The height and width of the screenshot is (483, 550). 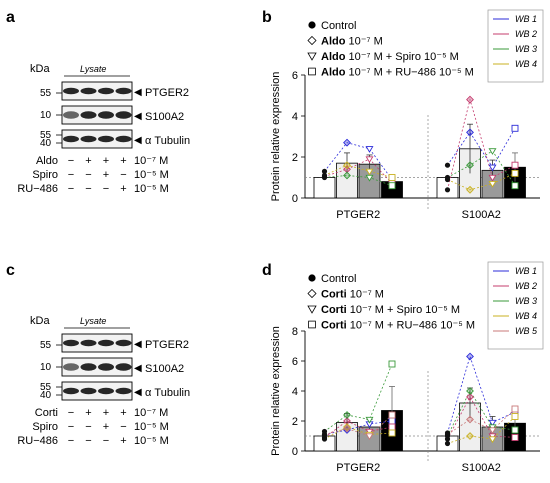 I want to click on y-axis-label: Protein relative expression, so click(x=276, y=391).